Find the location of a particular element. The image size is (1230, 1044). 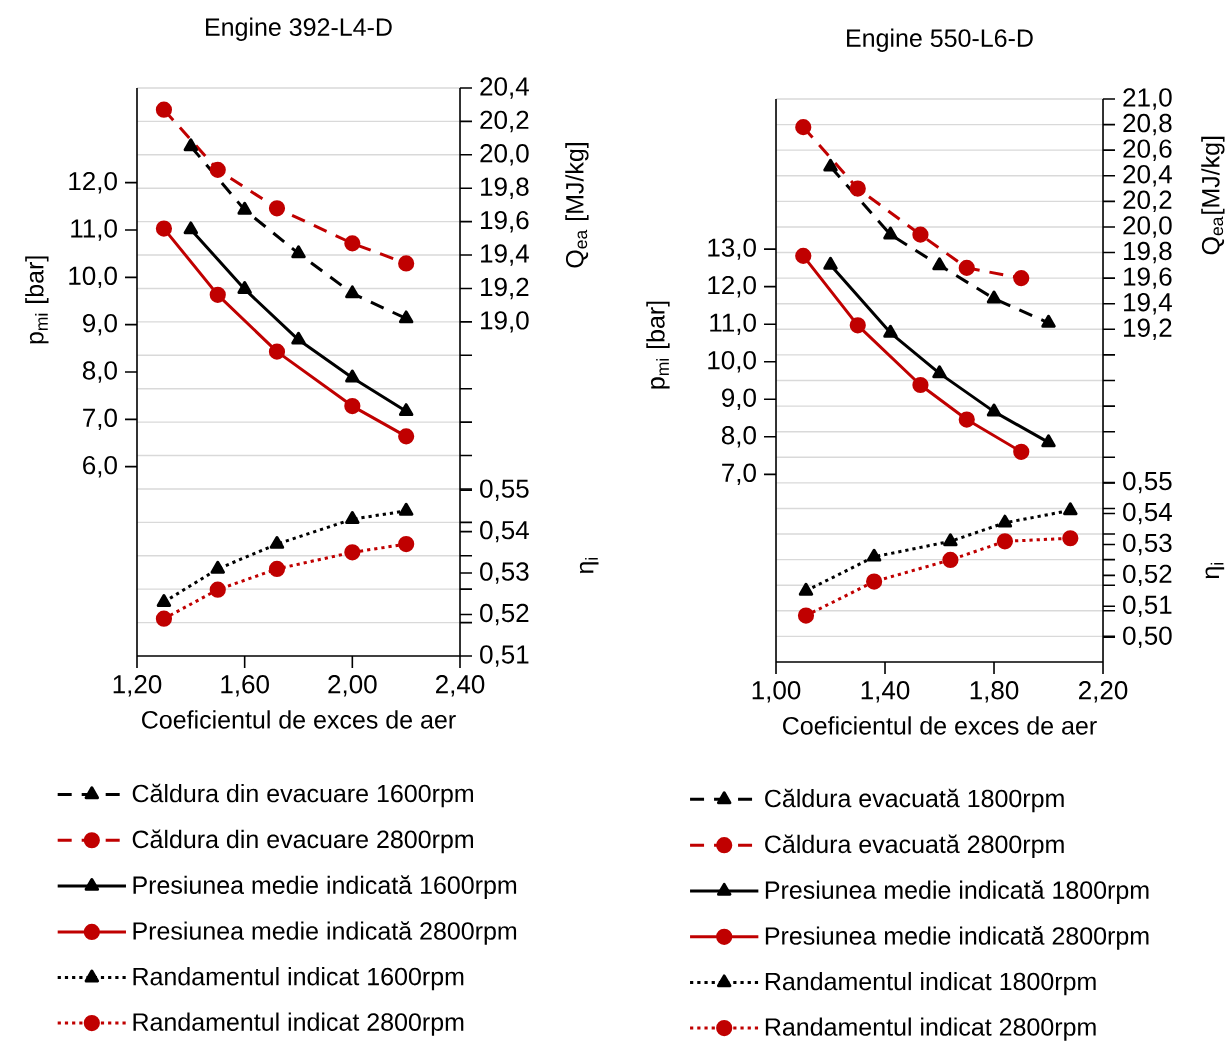

x-axis-title: Coeficientul de exces de aer is located at coordinates (940, 725).